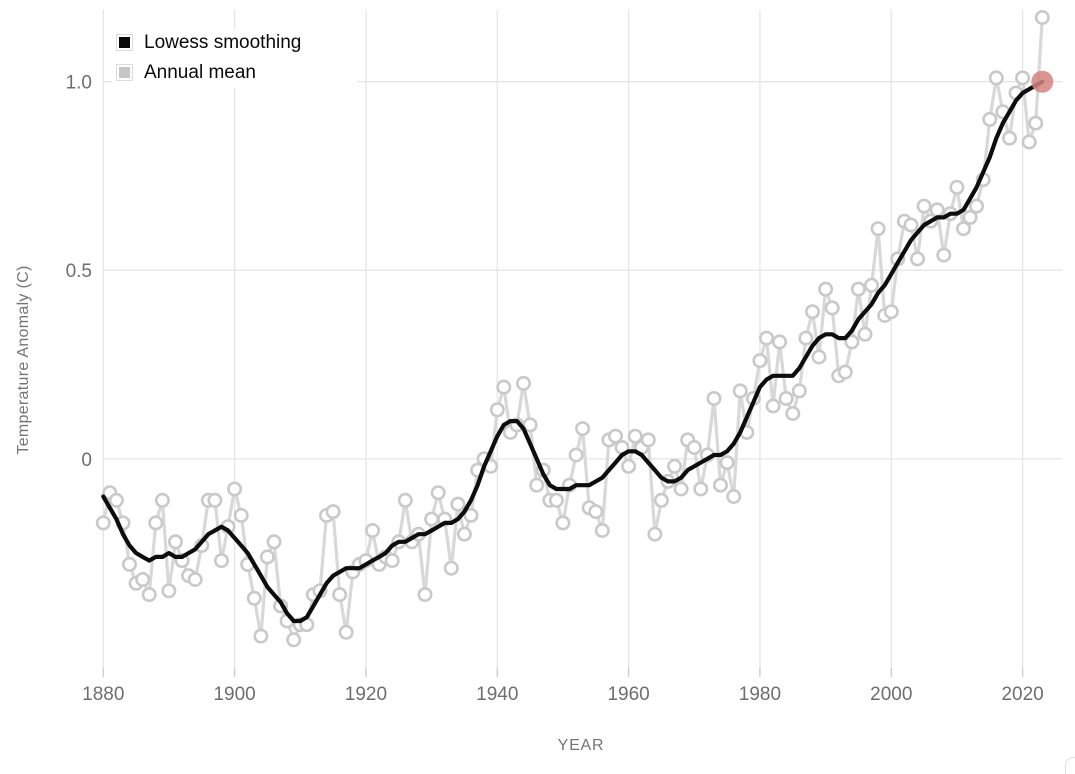  I want to click on x-tick-label: 1960, so click(628, 694).